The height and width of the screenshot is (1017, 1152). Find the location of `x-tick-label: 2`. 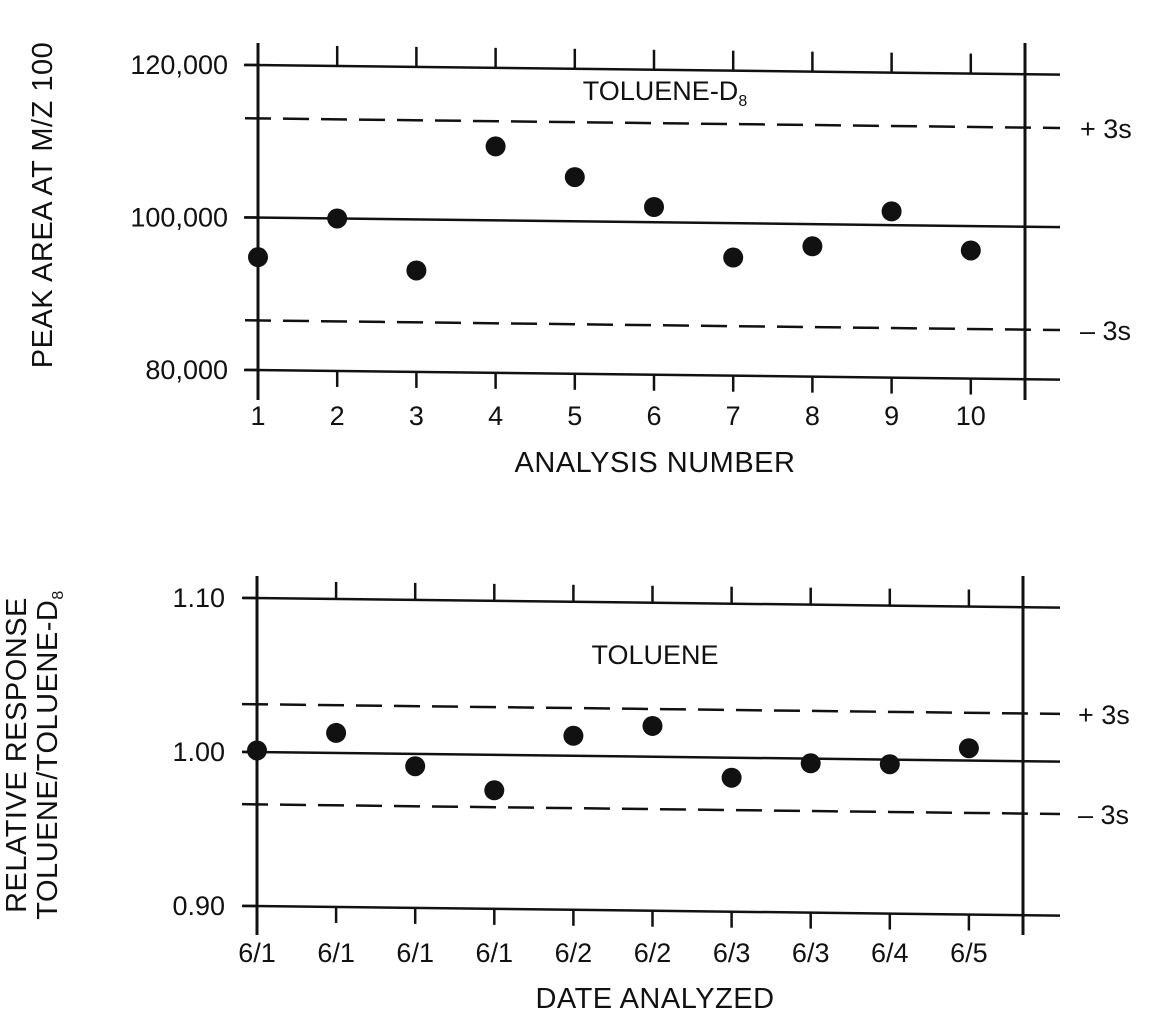

x-tick-label: 2 is located at coordinates (337, 416).